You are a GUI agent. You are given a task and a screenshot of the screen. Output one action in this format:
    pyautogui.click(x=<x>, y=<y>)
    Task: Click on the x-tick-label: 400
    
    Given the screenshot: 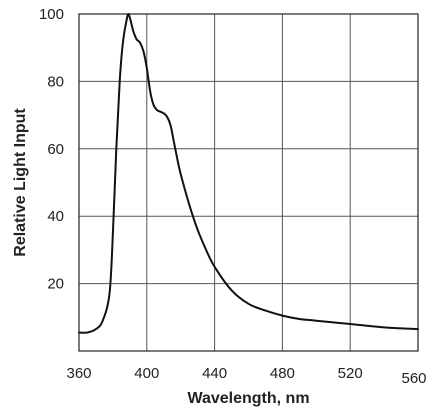 What is the action you would take?
    pyautogui.click(x=146, y=373)
    